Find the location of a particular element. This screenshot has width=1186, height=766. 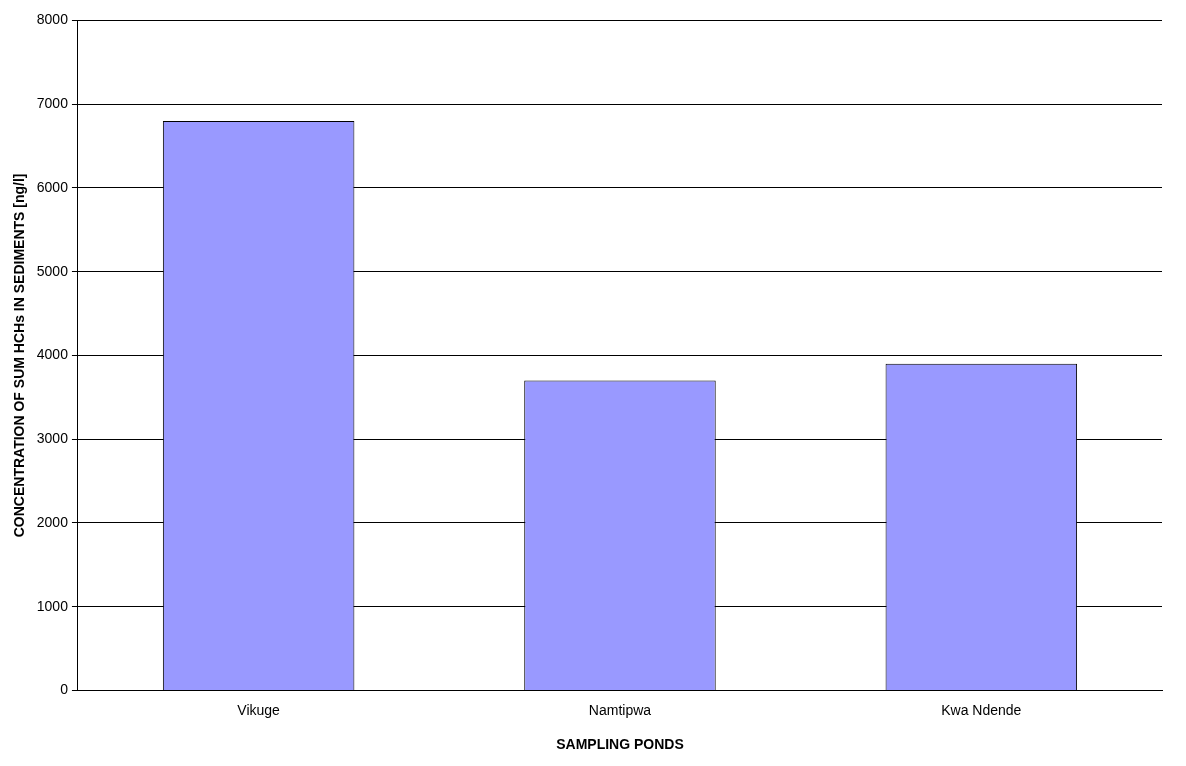

y-tick-label: 7000 is located at coordinates (52, 103).